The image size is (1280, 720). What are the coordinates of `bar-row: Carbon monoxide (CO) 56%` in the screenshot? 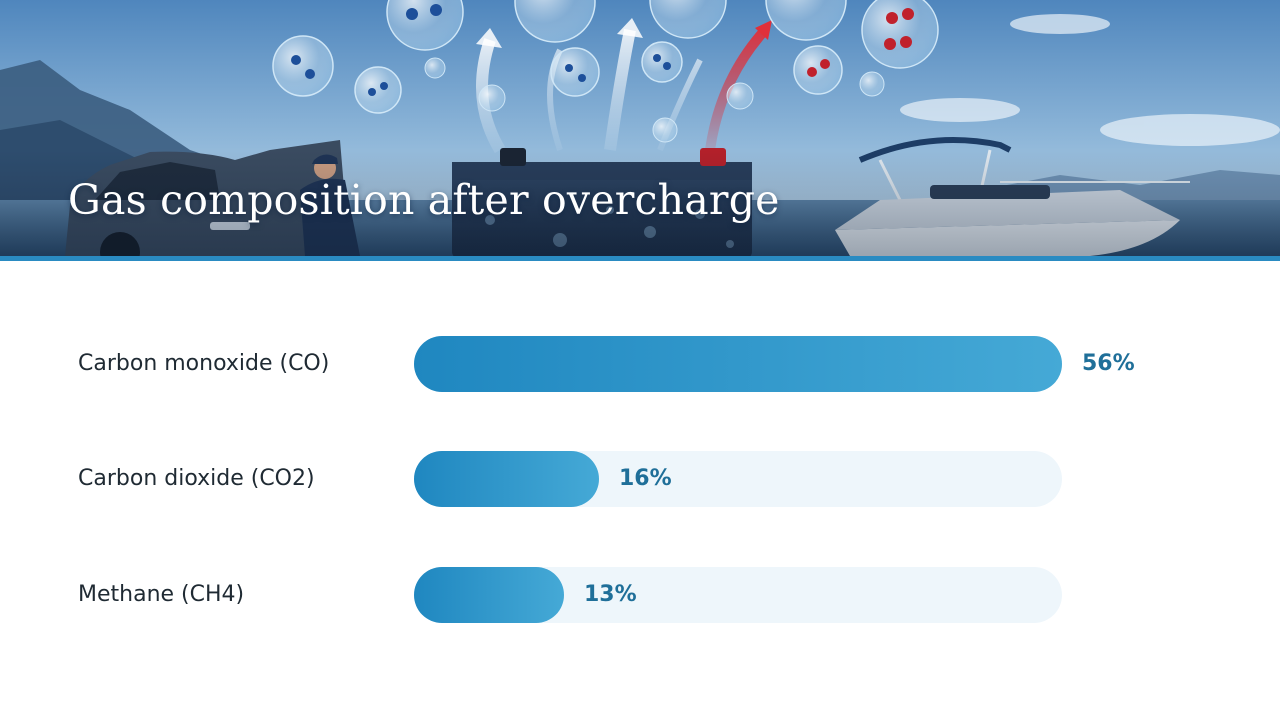 It's located at (640, 364).